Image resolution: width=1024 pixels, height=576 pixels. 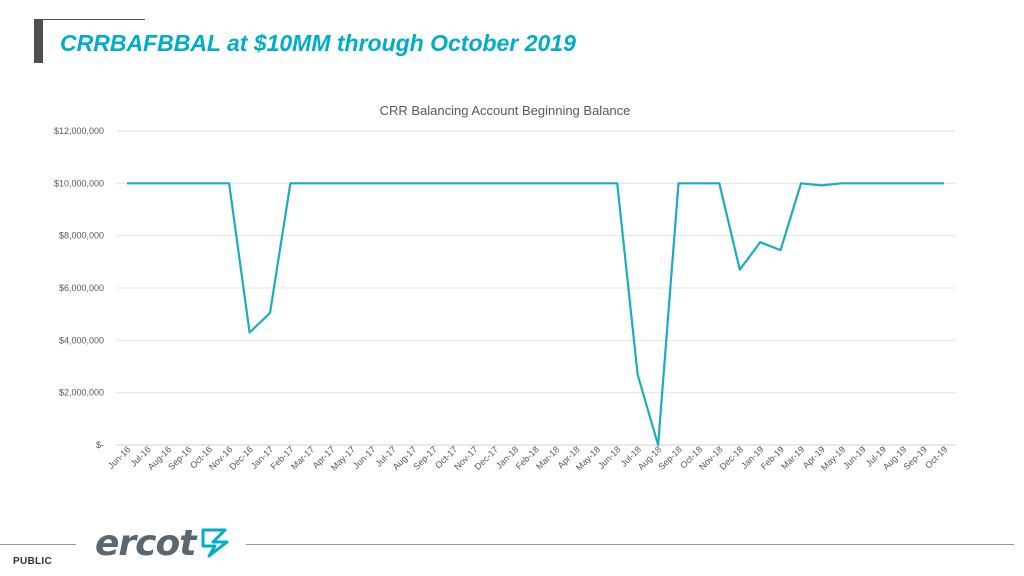 What do you see at coordinates (505, 110) in the screenshot?
I see `chart-title: CRR Balancing Account Beginning Balance` at bounding box center [505, 110].